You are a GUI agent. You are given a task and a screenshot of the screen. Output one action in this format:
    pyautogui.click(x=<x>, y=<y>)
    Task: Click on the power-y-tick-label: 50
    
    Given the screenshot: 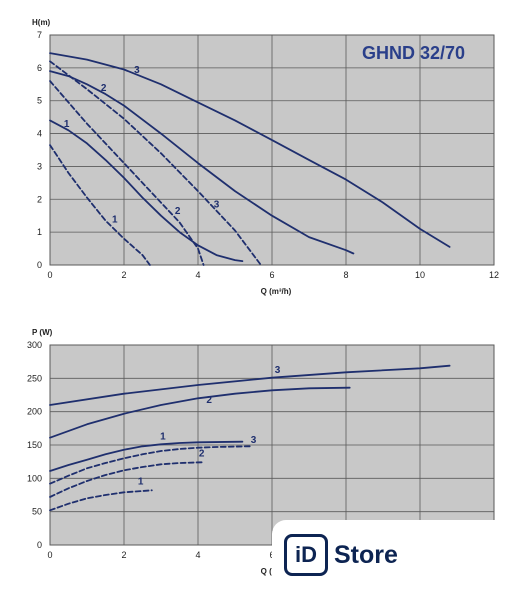 What is the action you would take?
    pyautogui.click(x=37, y=512)
    